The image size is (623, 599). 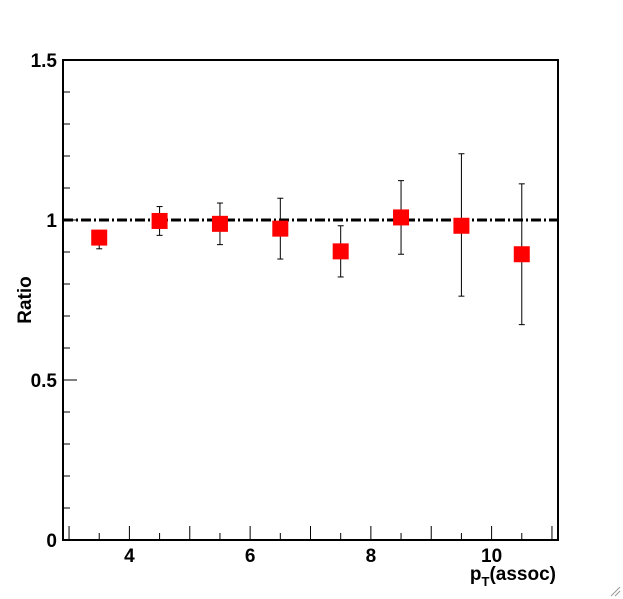 What do you see at coordinates (51, 541) in the screenshot?
I see `y-tick-label: 0` at bounding box center [51, 541].